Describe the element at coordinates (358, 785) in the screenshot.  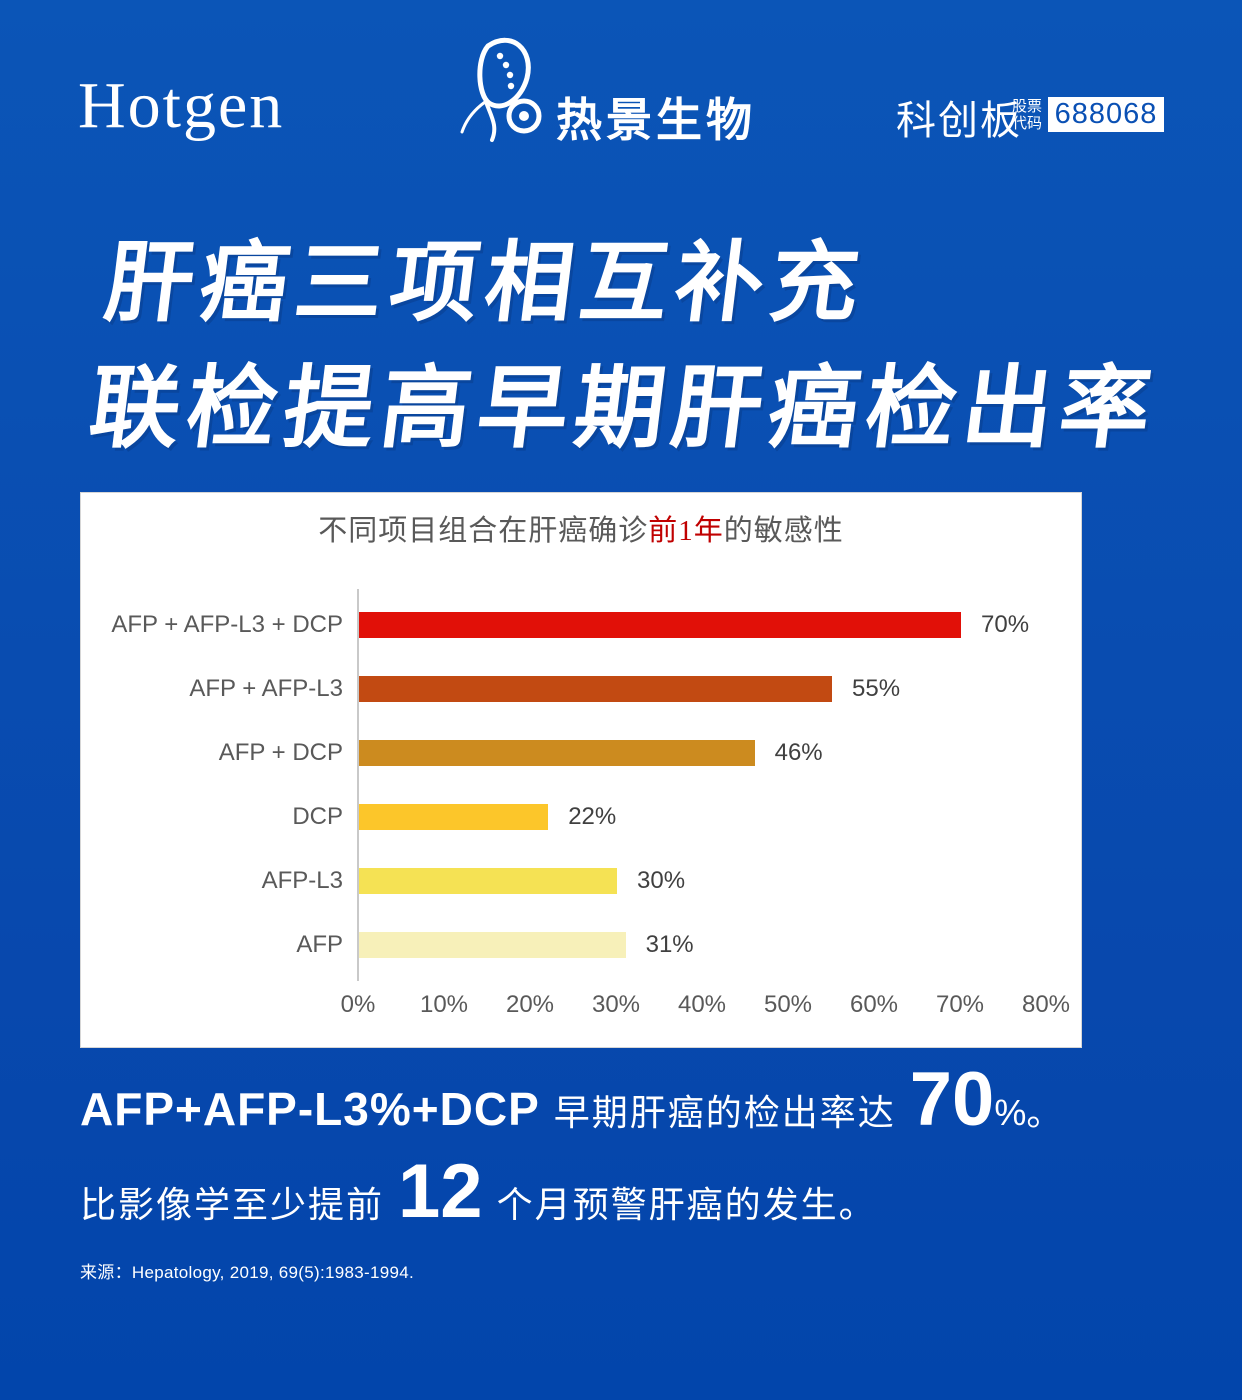
I see `y-axis-line` at that location.